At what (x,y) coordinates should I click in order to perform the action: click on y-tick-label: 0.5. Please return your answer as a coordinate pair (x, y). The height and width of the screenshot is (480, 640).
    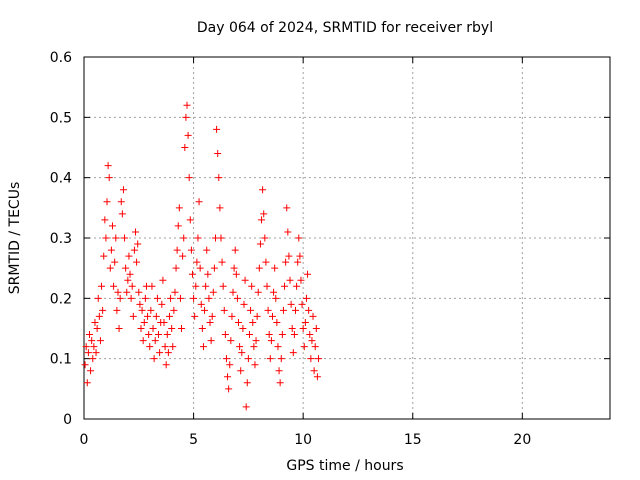
    Looking at the image, I should click on (61, 118).